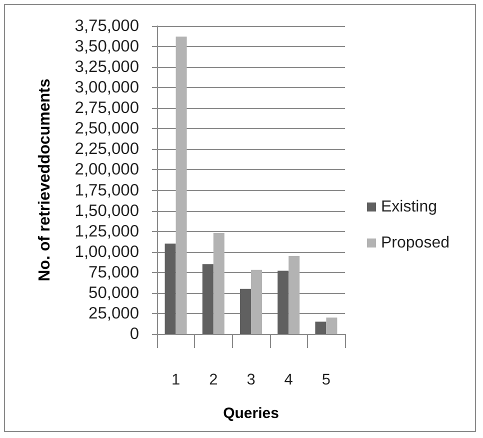 This screenshot has width=483, height=438. I want to click on x-tick-label: 4, so click(289, 380).